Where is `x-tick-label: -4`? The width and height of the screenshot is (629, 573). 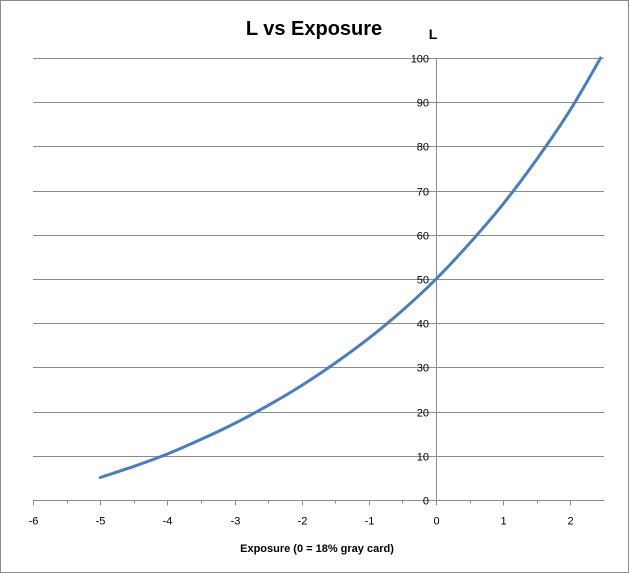 x-tick-label: -4 is located at coordinates (168, 522).